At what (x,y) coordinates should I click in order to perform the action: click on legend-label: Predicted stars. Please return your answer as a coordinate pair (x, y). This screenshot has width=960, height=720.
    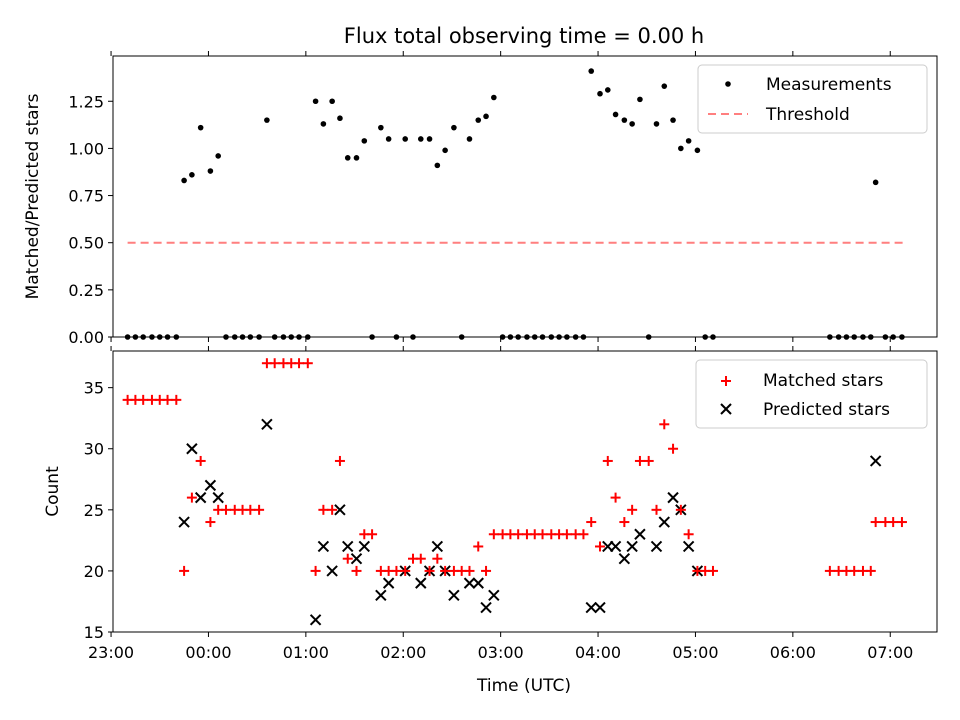
    Looking at the image, I should click on (826, 410).